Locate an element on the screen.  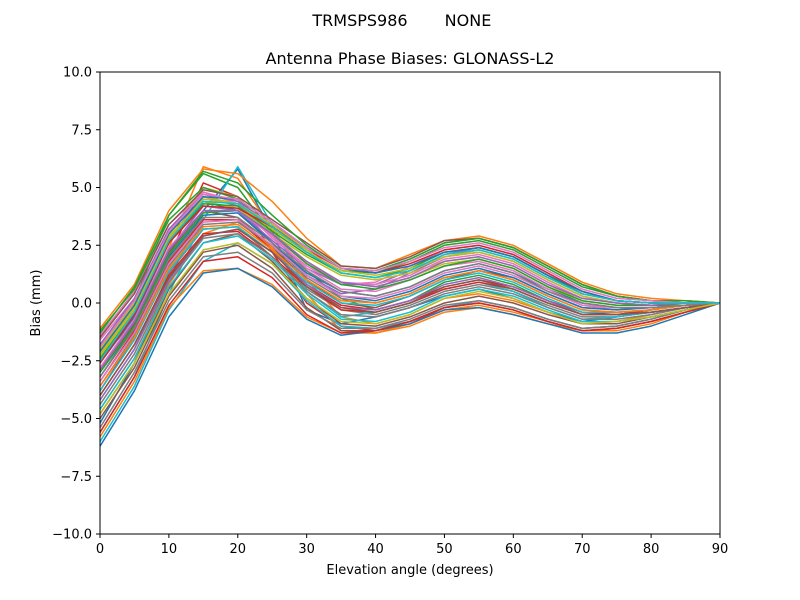
y-tick-label: −7.5 is located at coordinates (76, 477).